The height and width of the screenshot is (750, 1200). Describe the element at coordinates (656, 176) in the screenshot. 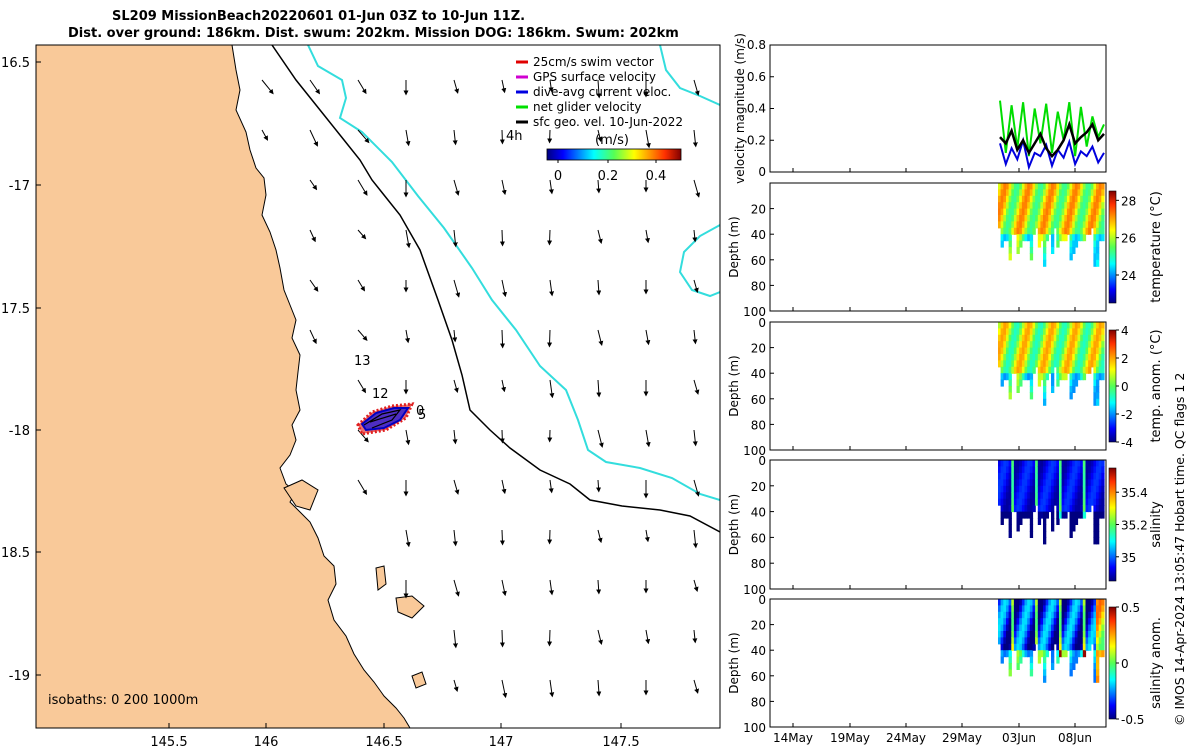

I see `map-colorbar-tick-label: 0.4` at that location.